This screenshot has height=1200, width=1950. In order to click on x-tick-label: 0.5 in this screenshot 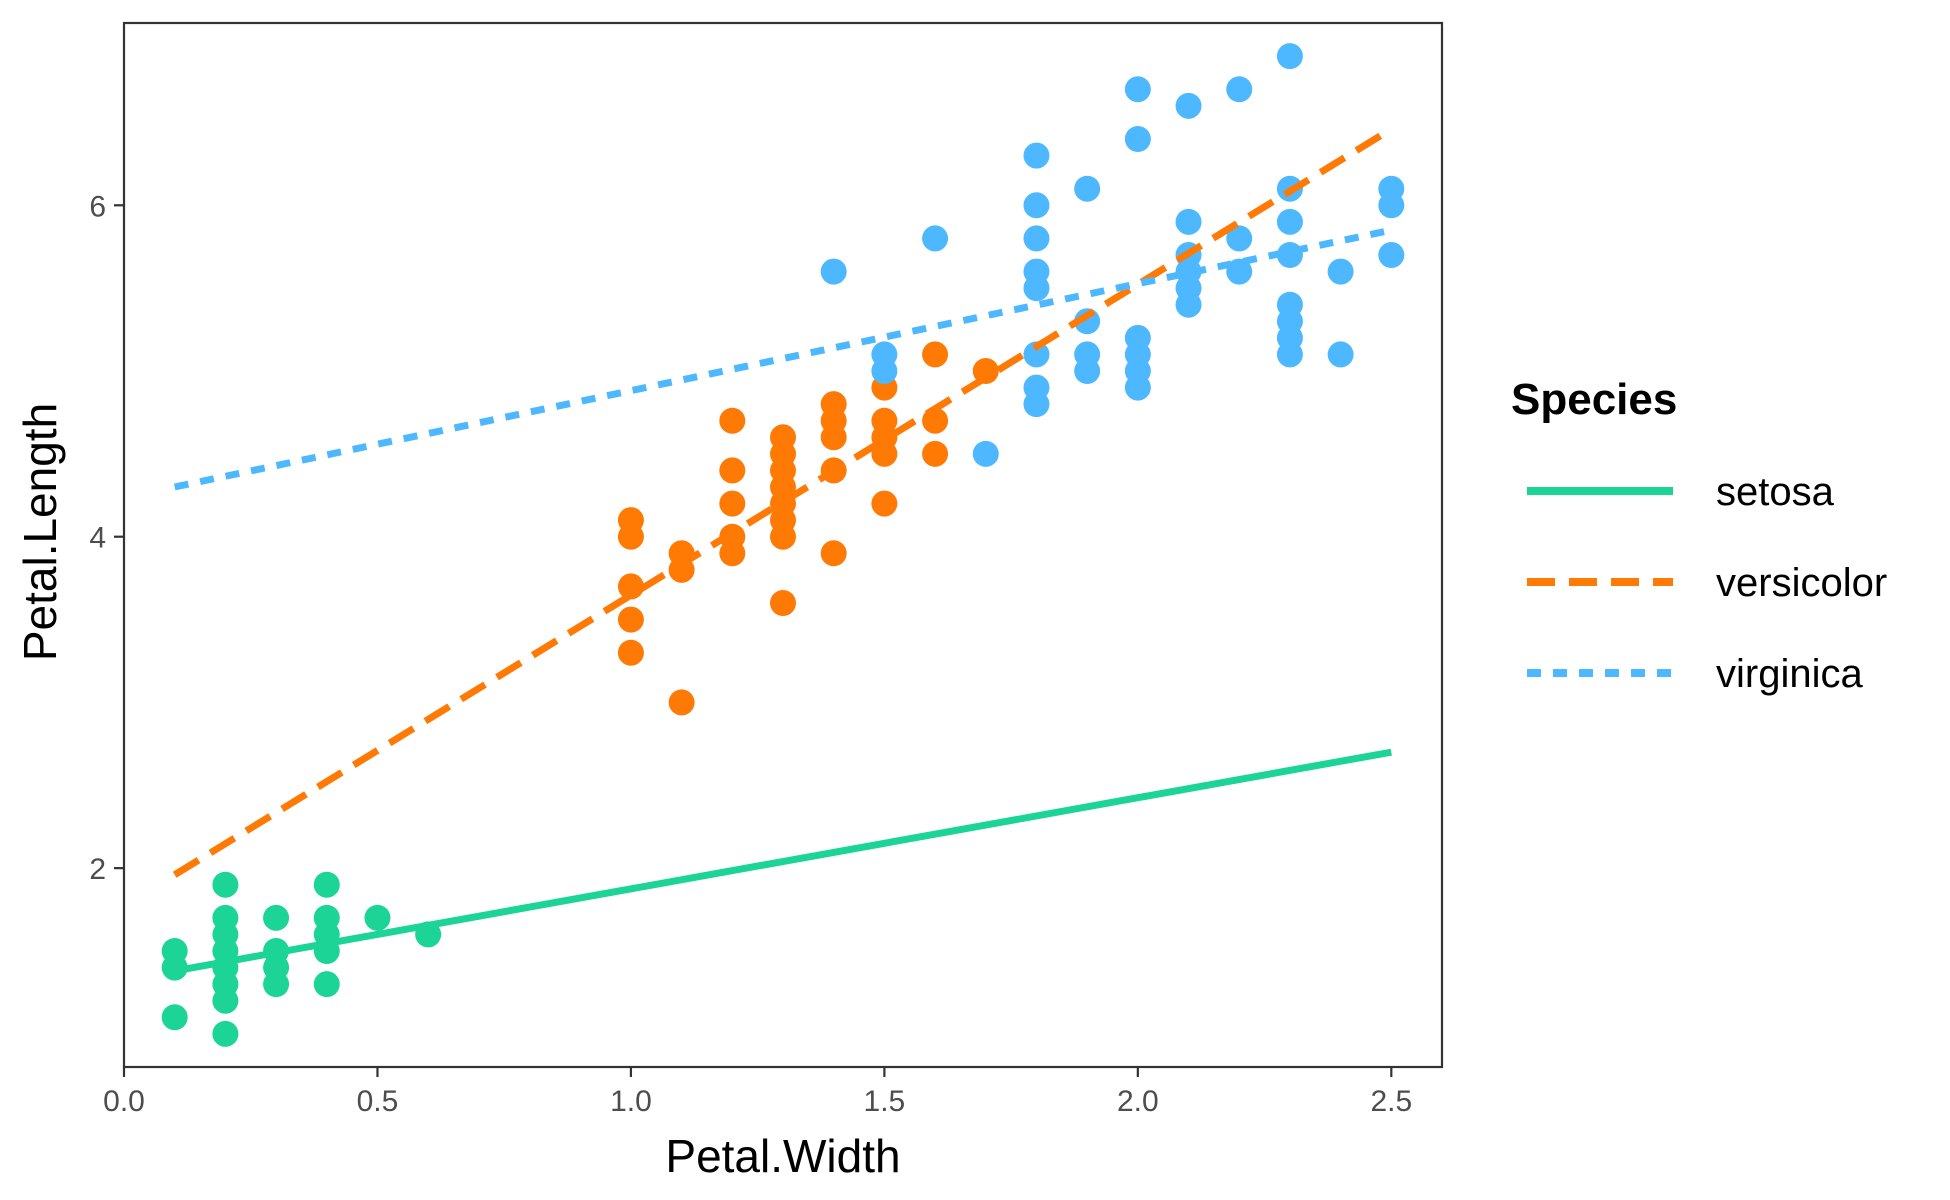, I will do `click(378, 1101)`.